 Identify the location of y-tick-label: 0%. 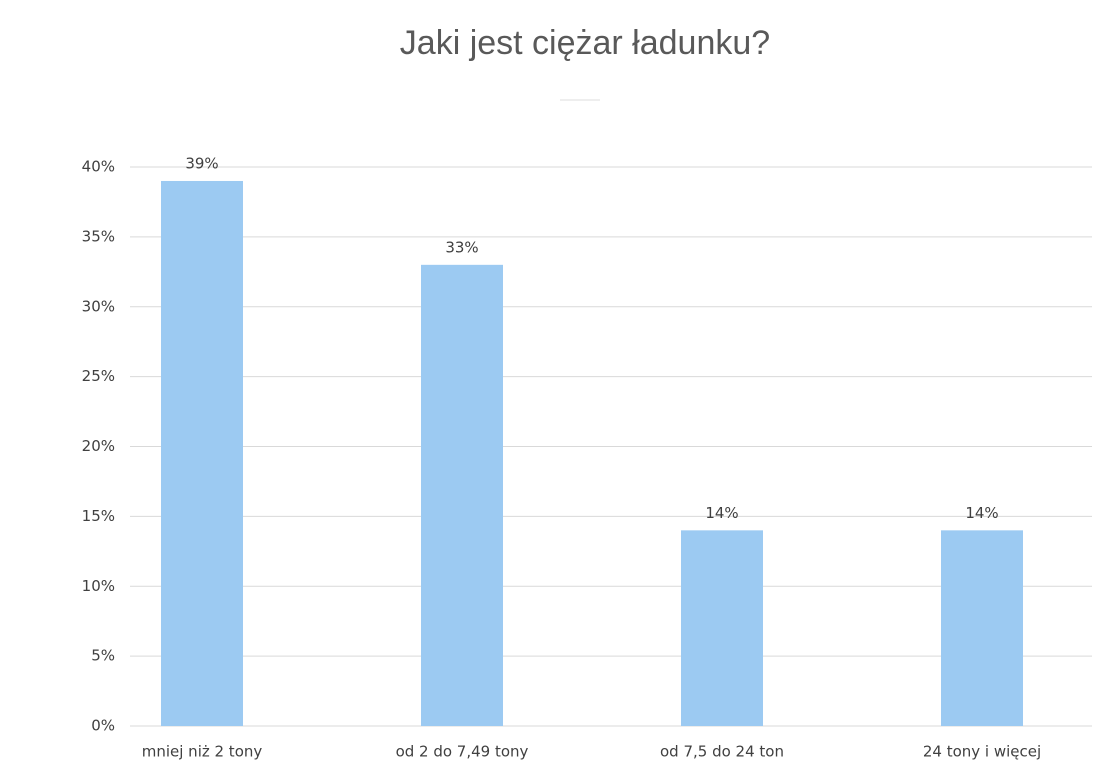
(103, 726).